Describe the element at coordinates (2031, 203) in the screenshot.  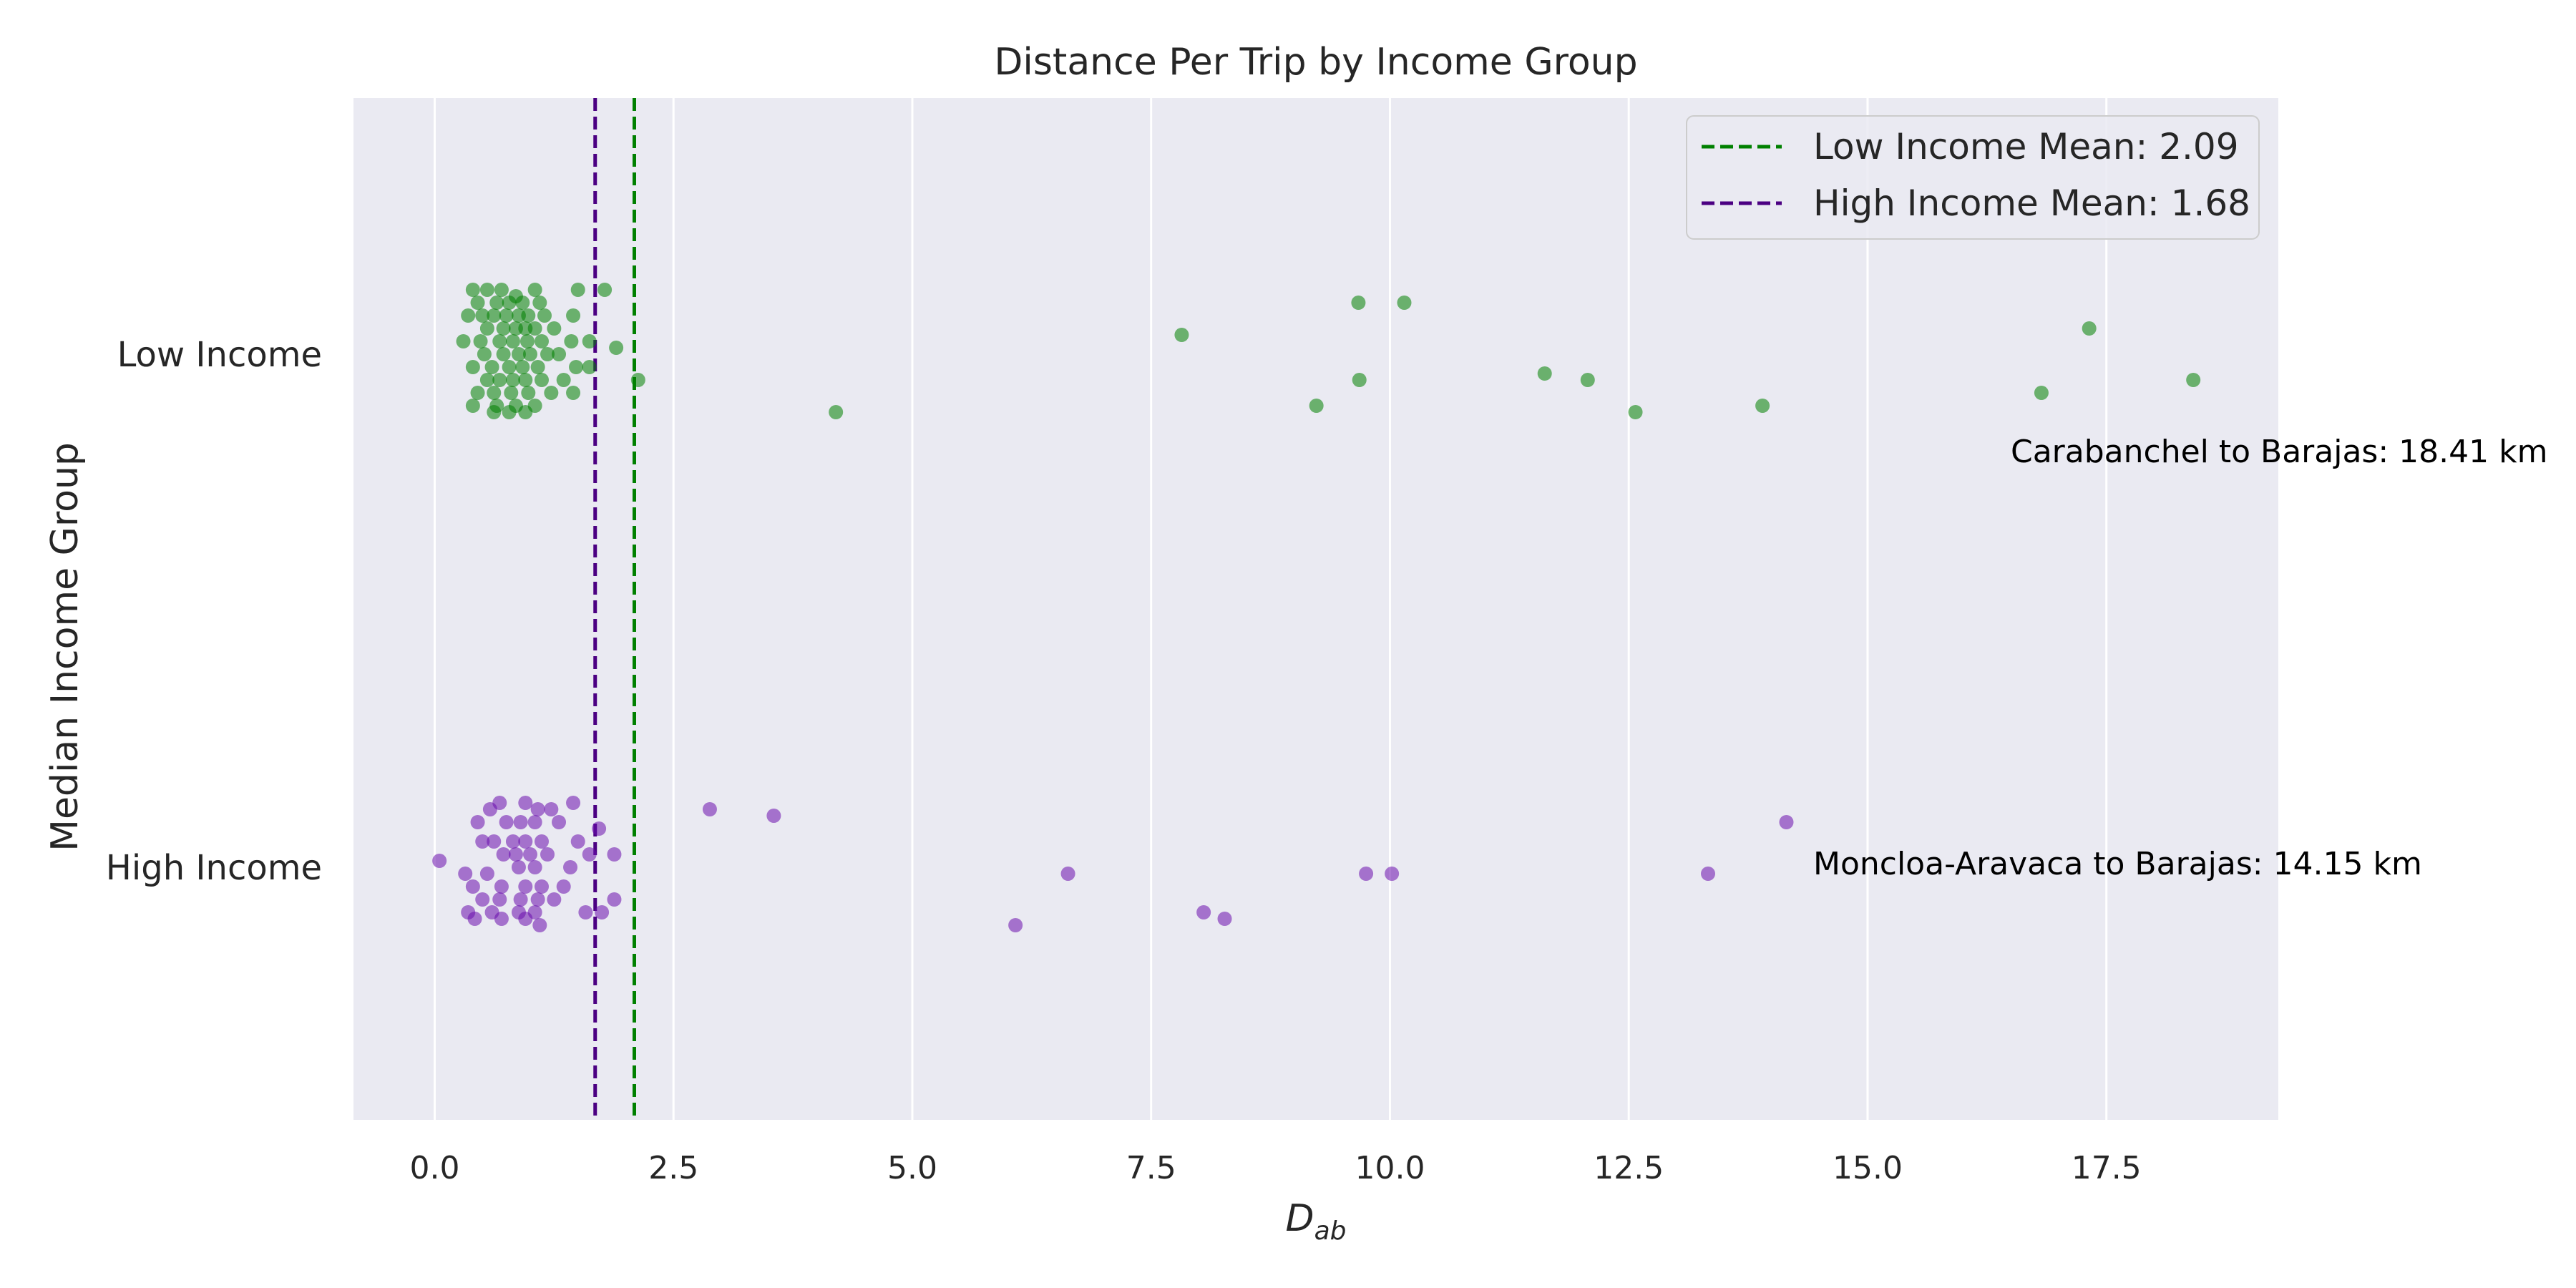
I see `legend-high-income-label: High Income Mean: 1.68` at that location.